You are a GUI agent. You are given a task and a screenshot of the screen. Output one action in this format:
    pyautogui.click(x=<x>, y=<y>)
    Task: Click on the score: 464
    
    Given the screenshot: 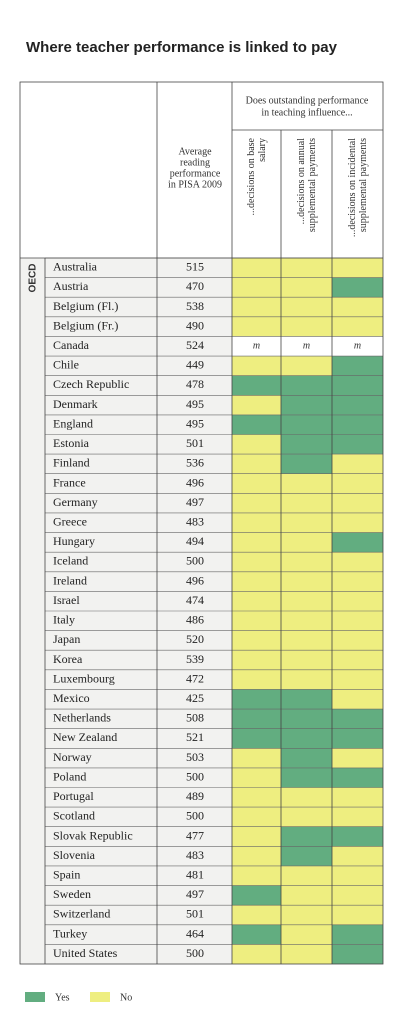 What is the action you would take?
    pyautogui.click(x=195, y=933)
    